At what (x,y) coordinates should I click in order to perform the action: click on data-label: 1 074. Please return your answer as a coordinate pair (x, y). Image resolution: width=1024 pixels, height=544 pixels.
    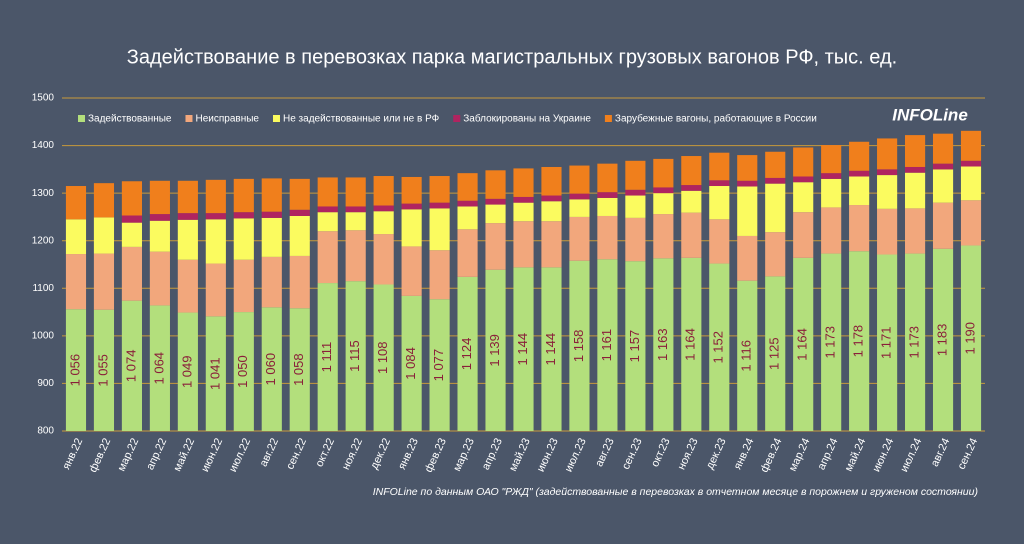
    Looking at the image, I should click on (130, 366).